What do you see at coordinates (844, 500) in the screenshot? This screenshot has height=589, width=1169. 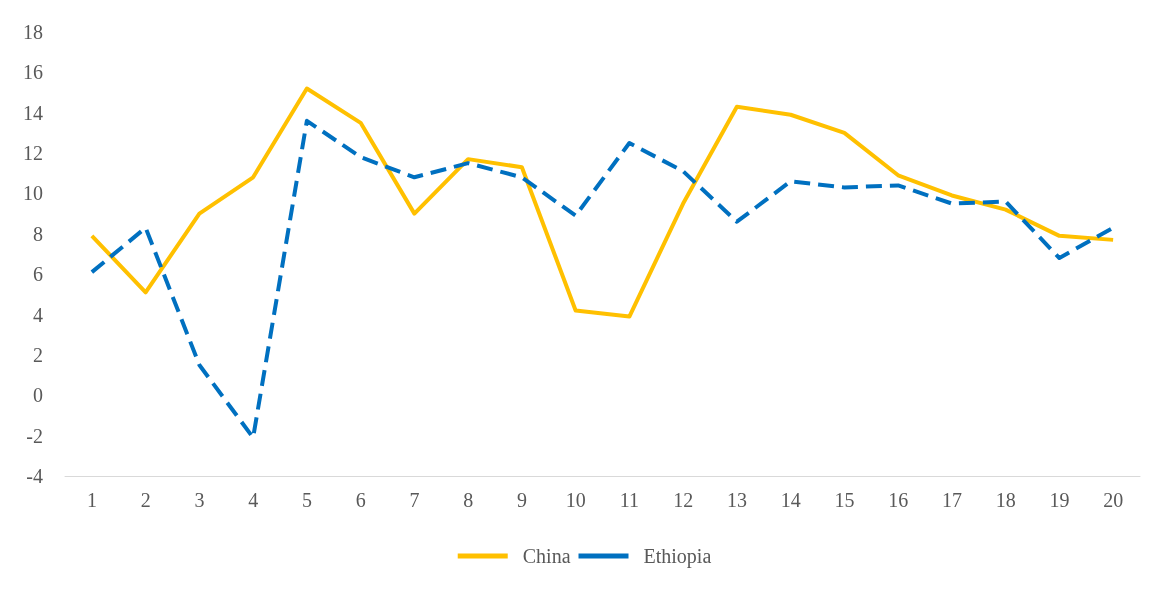 I see `x-tick-label: 15` at bounding box center [844, 500].